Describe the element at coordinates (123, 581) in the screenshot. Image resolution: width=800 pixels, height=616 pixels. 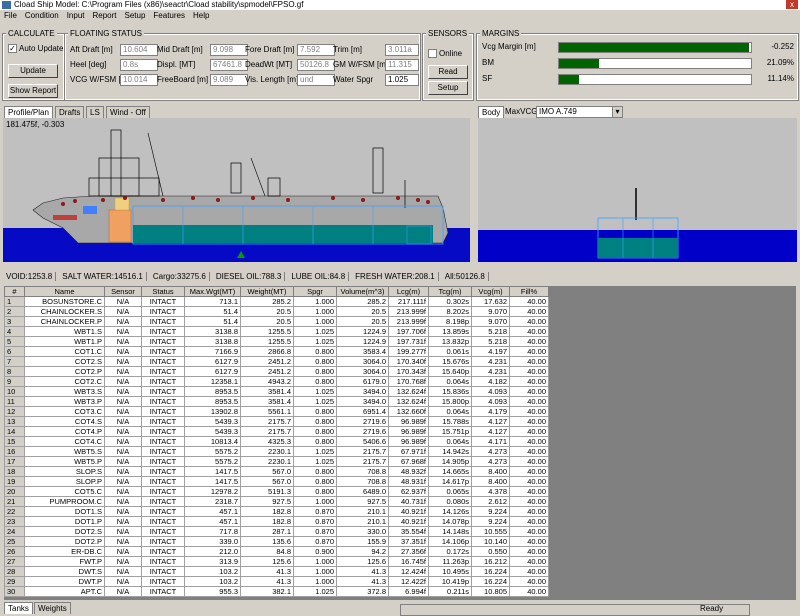
I see `table-cell: N/A` at that location.